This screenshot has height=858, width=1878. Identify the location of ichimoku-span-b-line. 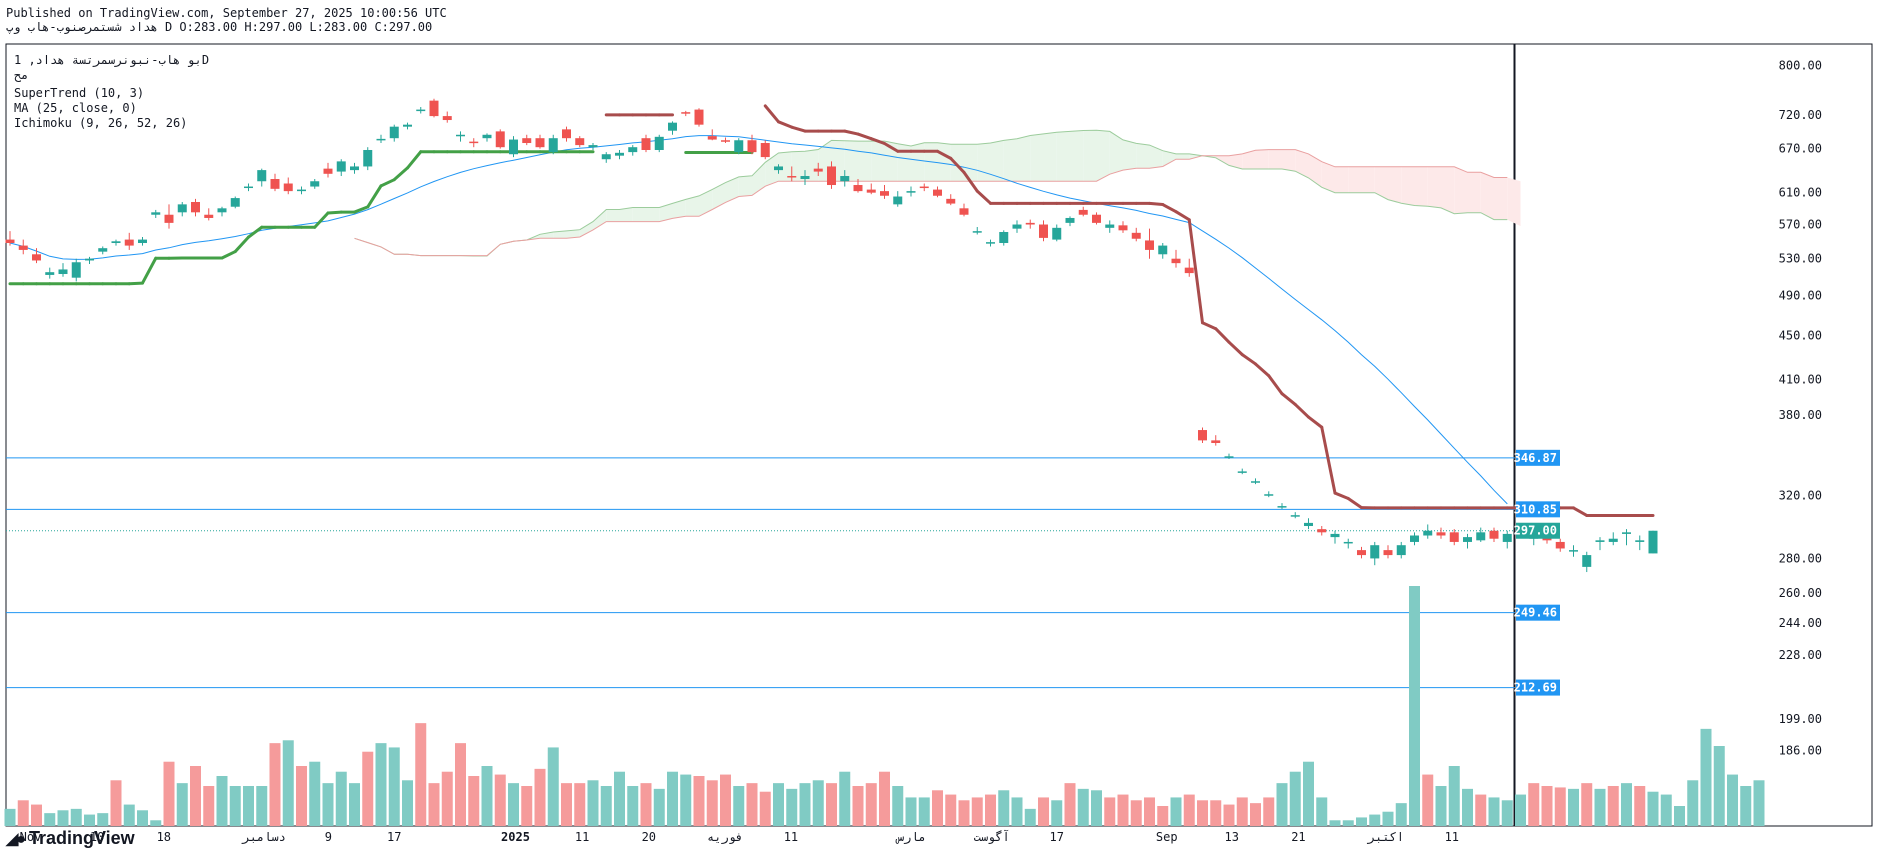
(931, 203).